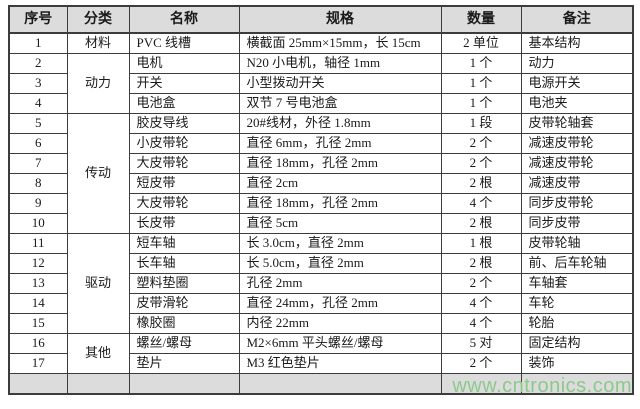 Image resolution: width=640 pixels, height=409 pixels. Describe the element at coordinates (321, 143) in the screenshot. I see `table-row: 6 小皮带轮 直径 6mm，孔径 2mm 2 个 减速皮带轮` at that location.